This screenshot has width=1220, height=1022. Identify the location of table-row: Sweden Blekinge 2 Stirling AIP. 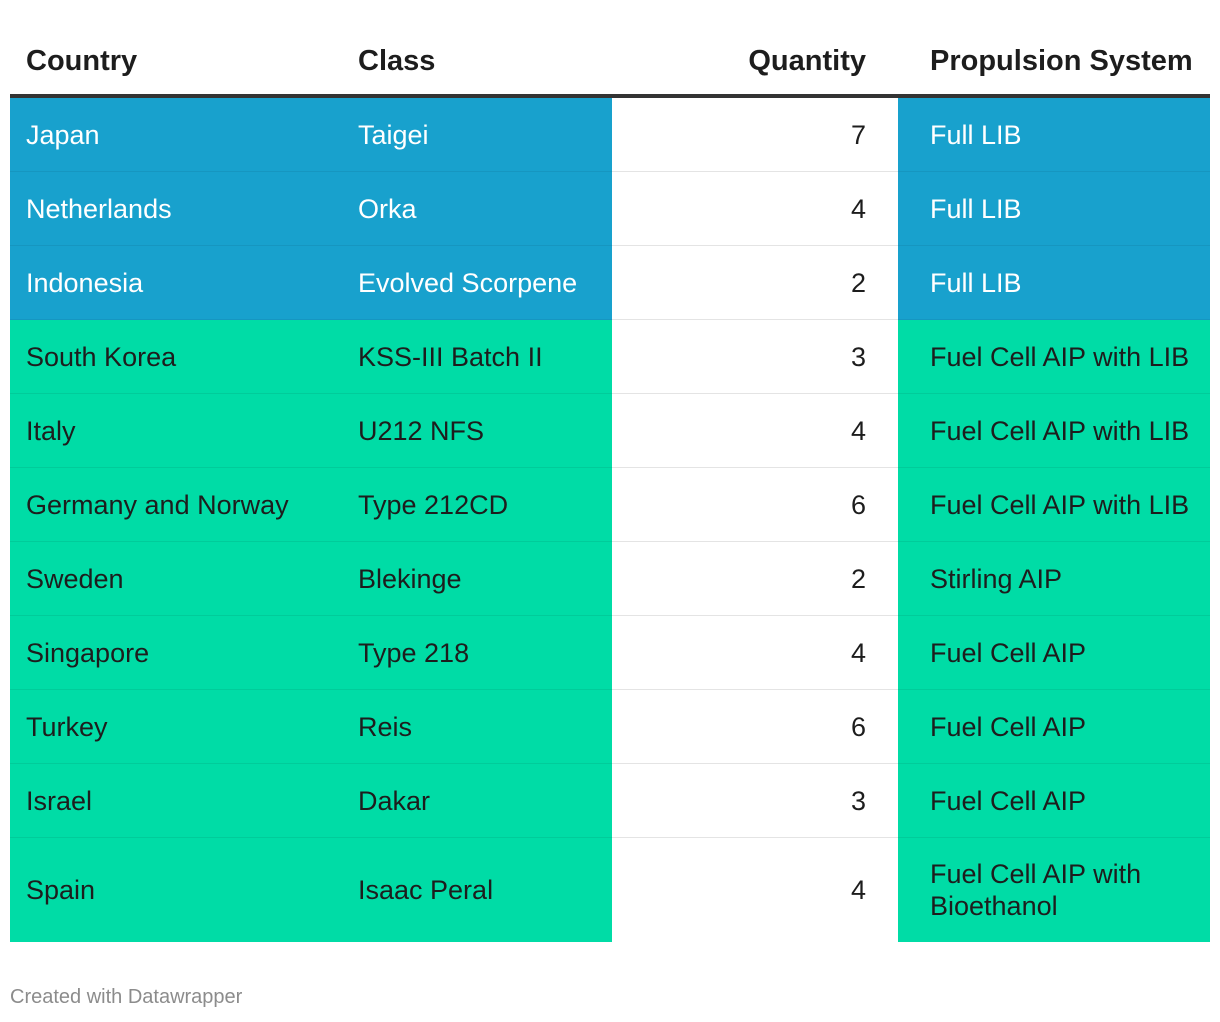
(610, 579).